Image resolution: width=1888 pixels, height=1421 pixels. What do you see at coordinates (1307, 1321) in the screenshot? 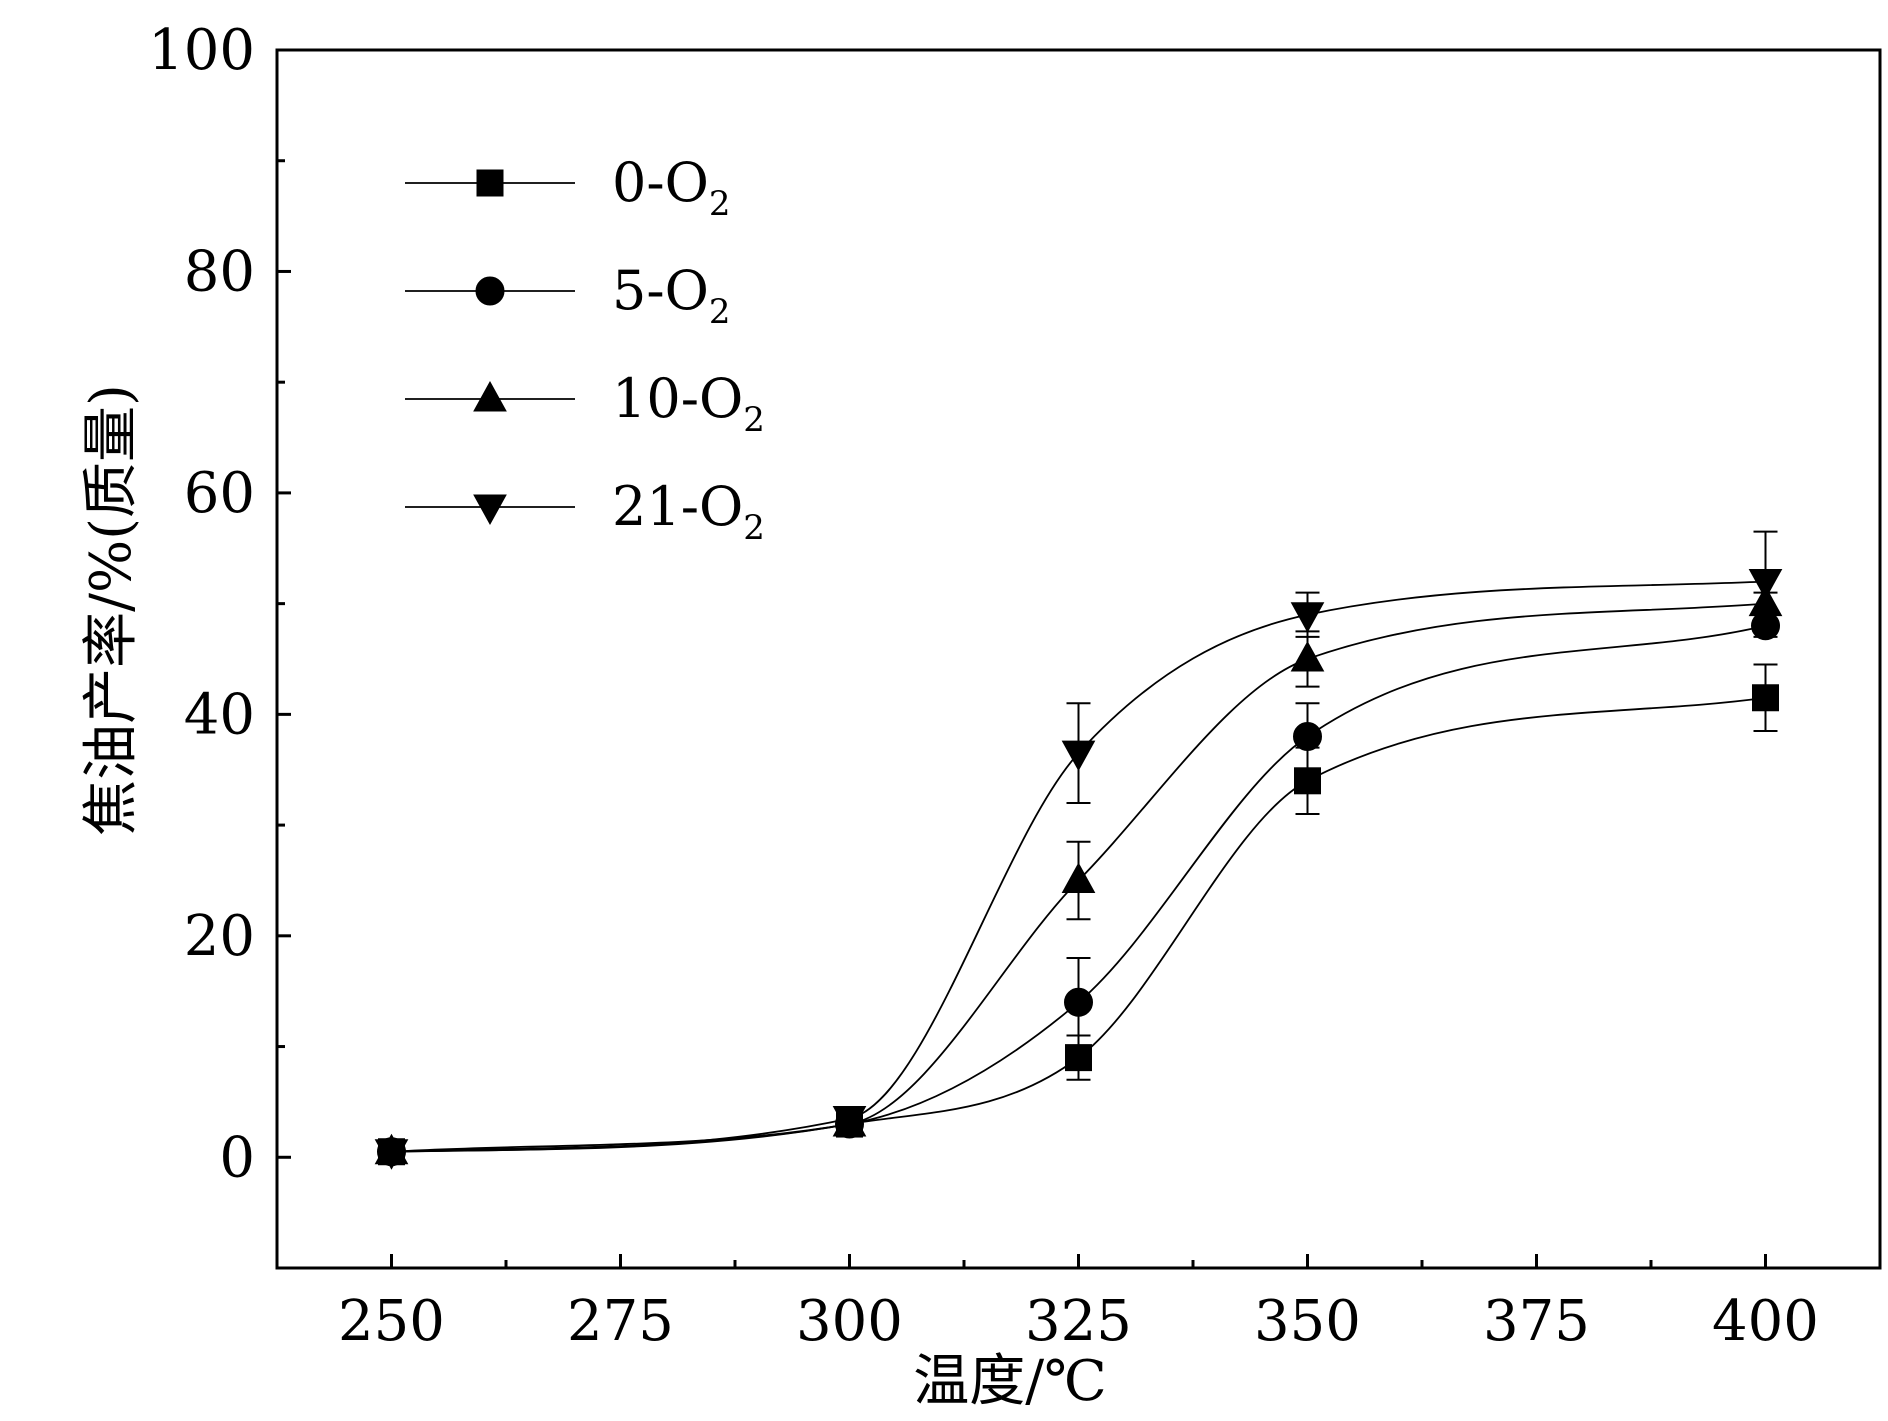
I see `x-tick-label: 350` at bounding box center [1307, 1321].